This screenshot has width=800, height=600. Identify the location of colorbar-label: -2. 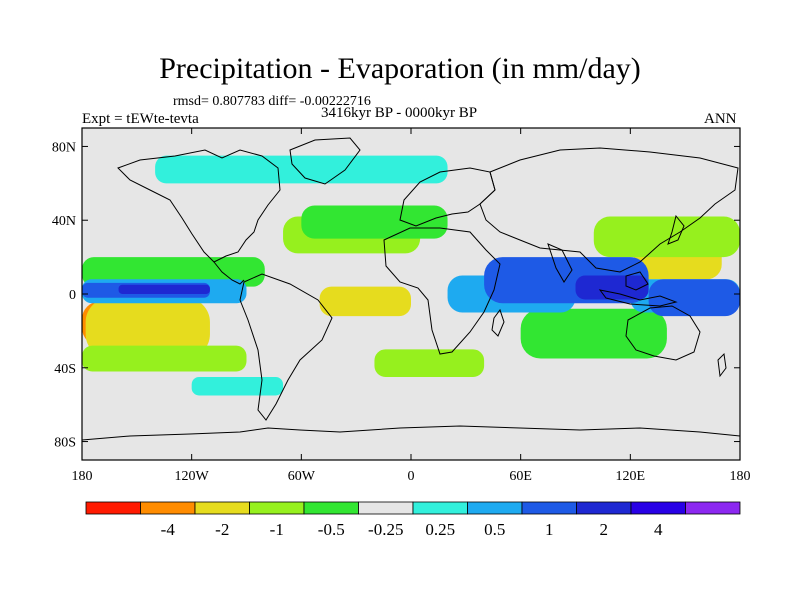
(222, 529).